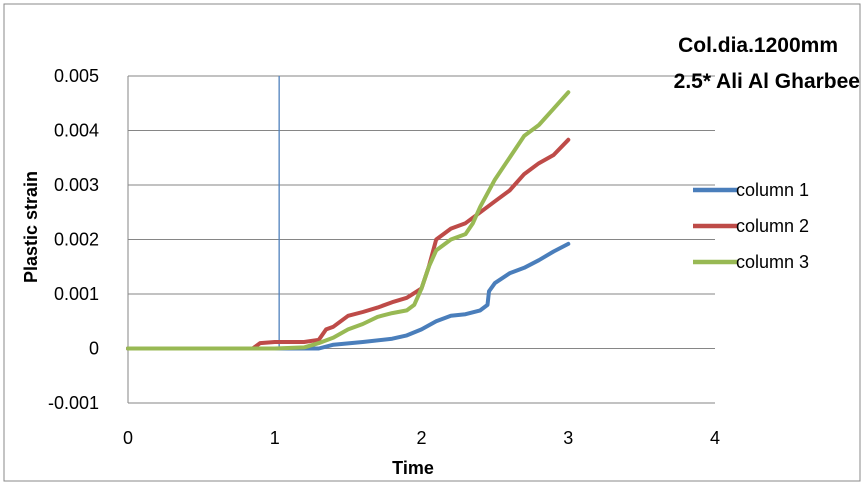 The image size is (865, 490). Describe the element at coordinates (772, 190) in the screenshot. I see `legend-label-1: column 1` at that location.